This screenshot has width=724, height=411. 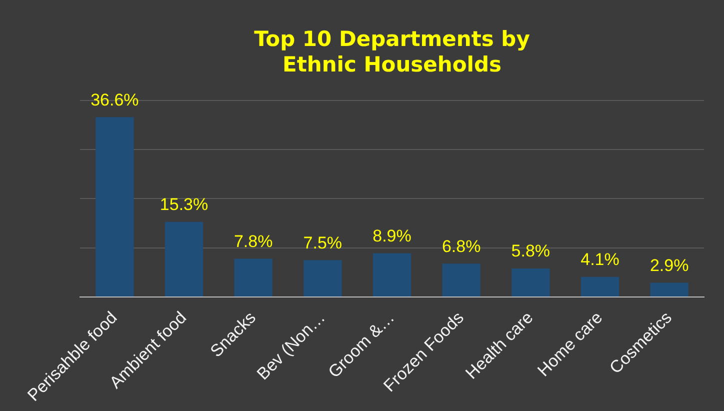 I want to click on data-label: 5.8%, so click(x=530, y=251).